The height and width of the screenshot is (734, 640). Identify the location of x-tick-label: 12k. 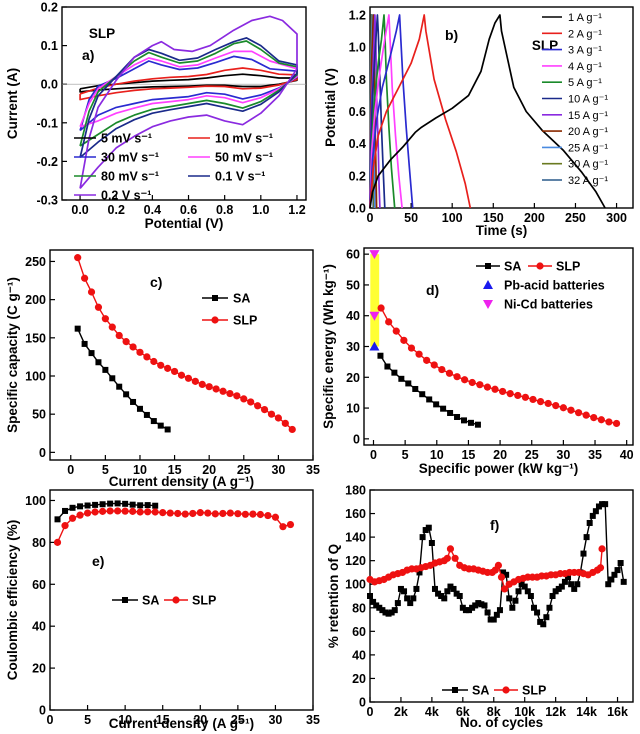
(555, 712).